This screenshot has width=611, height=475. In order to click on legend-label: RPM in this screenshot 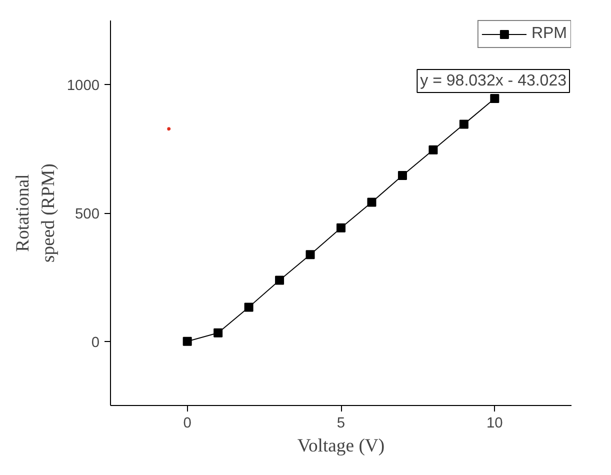, I will do `click(549, 34)`.